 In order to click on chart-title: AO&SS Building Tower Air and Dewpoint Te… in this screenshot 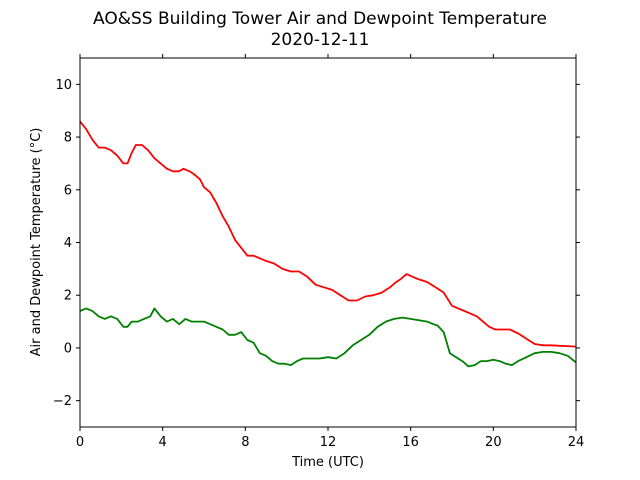, I will do `click(320, 19)`.